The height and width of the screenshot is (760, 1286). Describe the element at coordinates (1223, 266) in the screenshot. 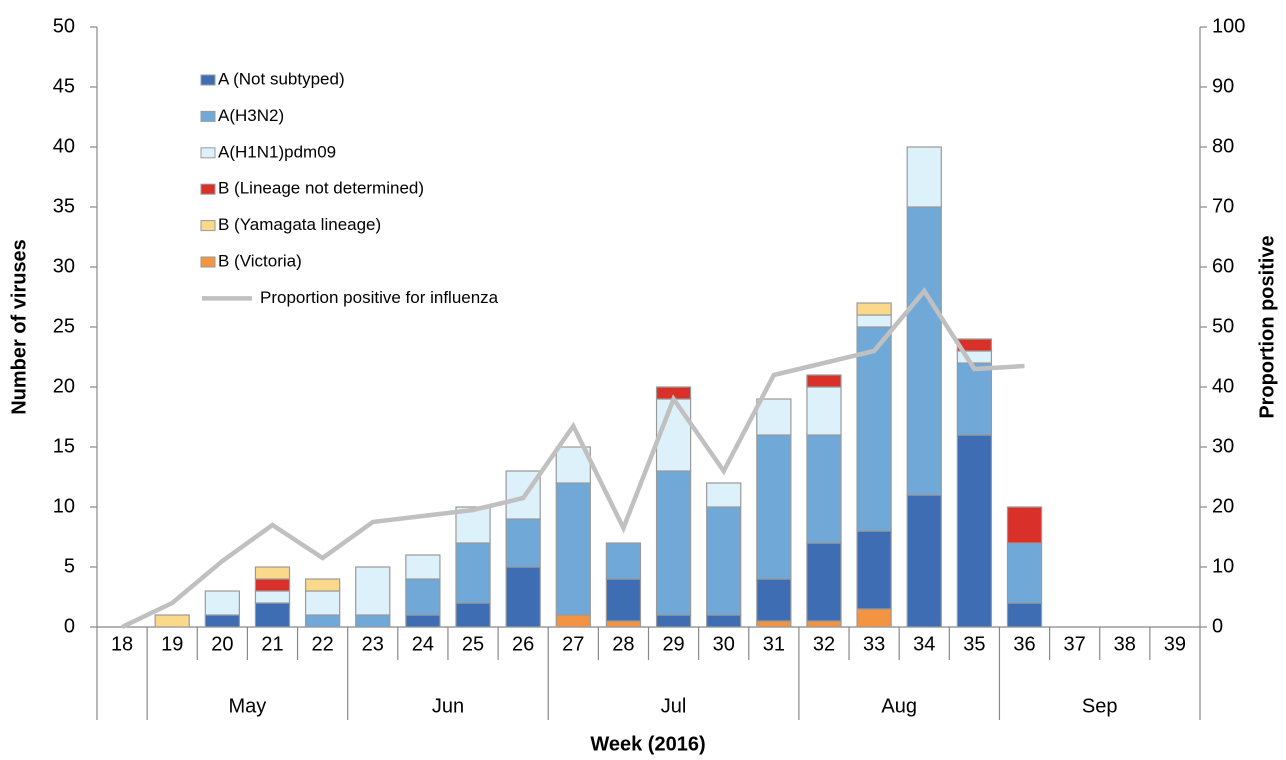

I see `y2-tick-label: 60` at that location.